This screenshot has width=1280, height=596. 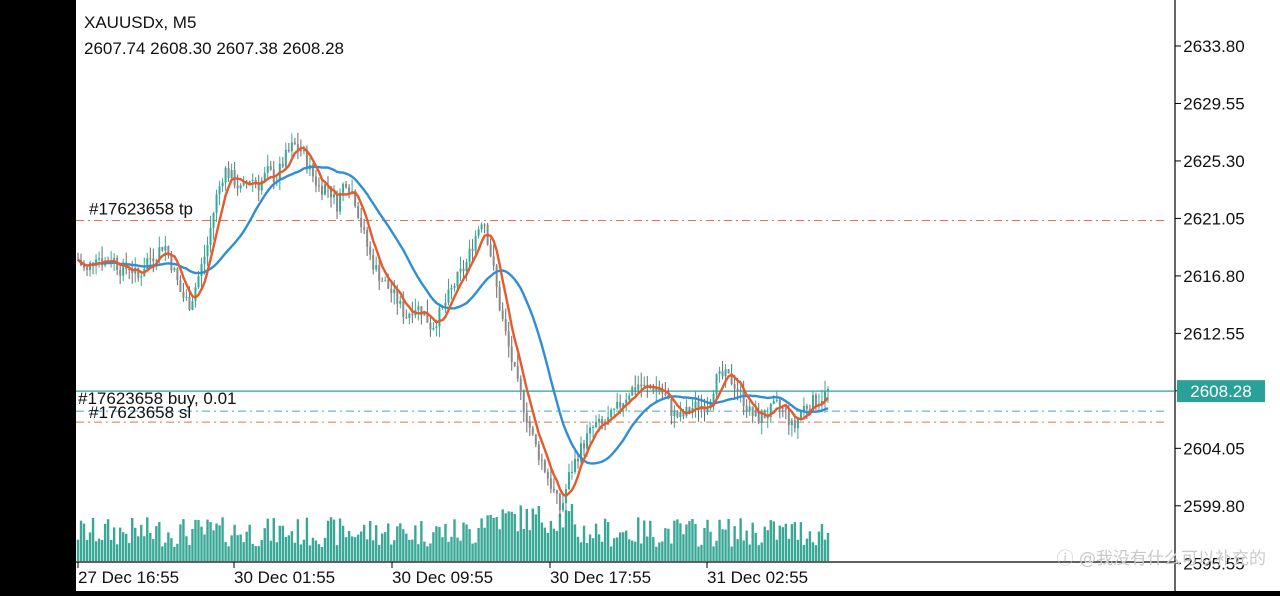 What do you see at coordinates (1227, 295) in the screenshot?
I see `price-axis-background` at bounding box center [1227, 295].